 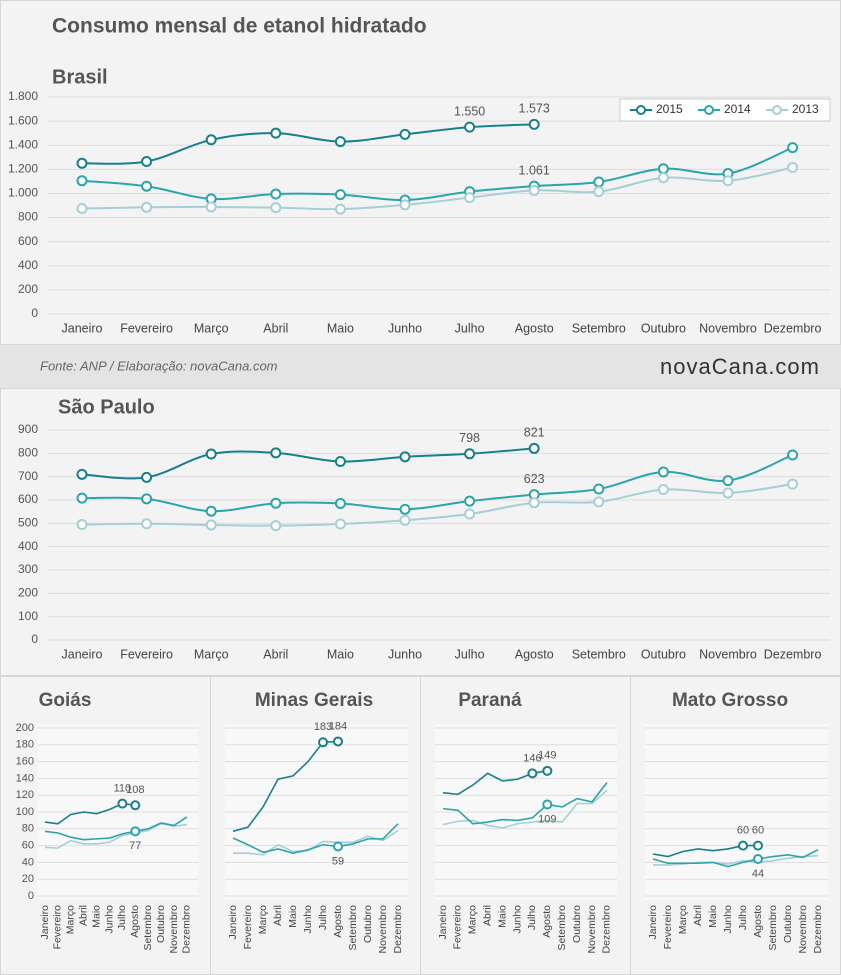 I want to click on y-tick-label: 100, so click(x=28, y=616).